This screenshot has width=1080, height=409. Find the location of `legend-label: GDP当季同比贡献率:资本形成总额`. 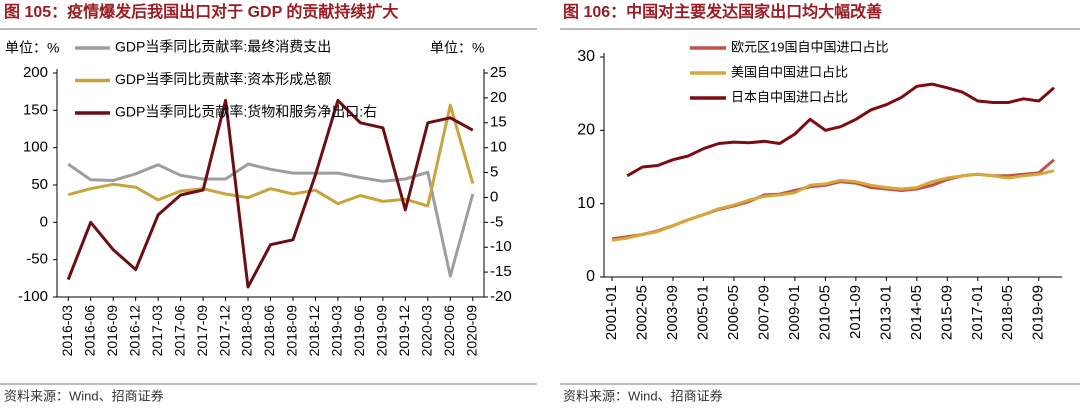

legend-label: GDP当季同比贡献率:资本形成总额 is located at coordinates (223, 79).